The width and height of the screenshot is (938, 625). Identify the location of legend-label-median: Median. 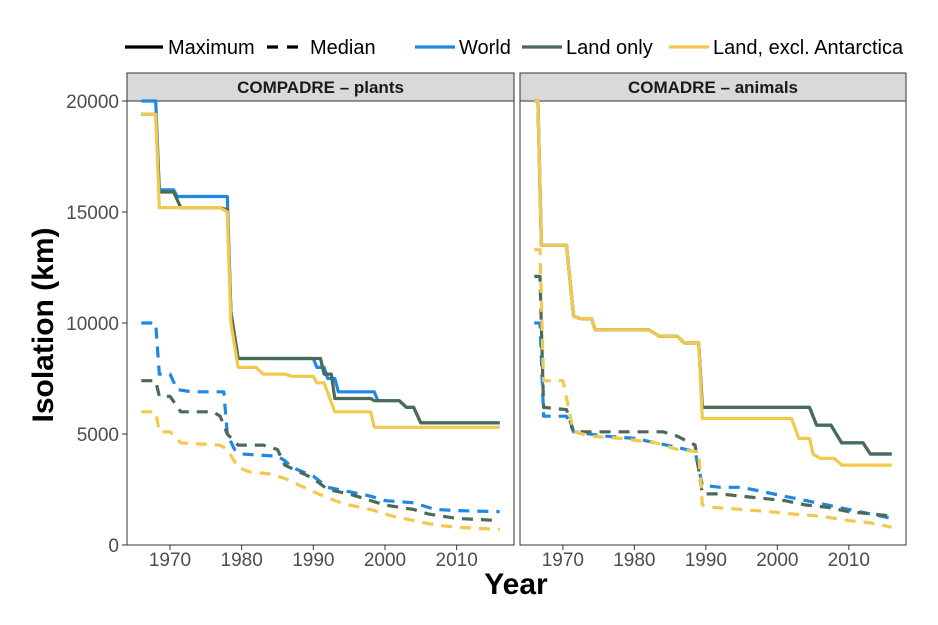
(343, 48).